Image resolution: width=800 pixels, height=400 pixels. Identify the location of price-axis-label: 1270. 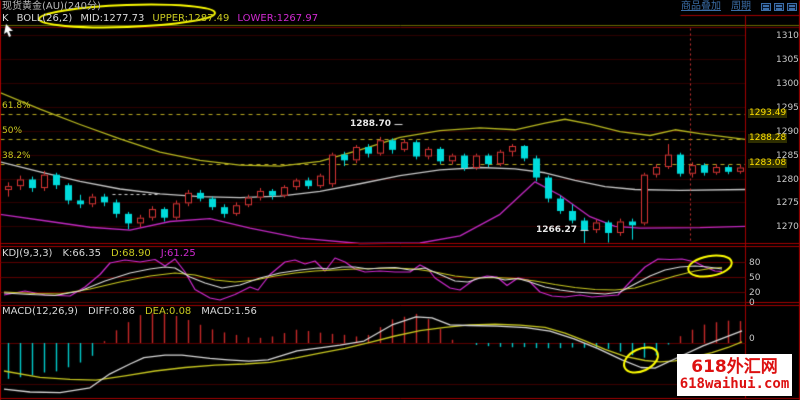
(787, 227).